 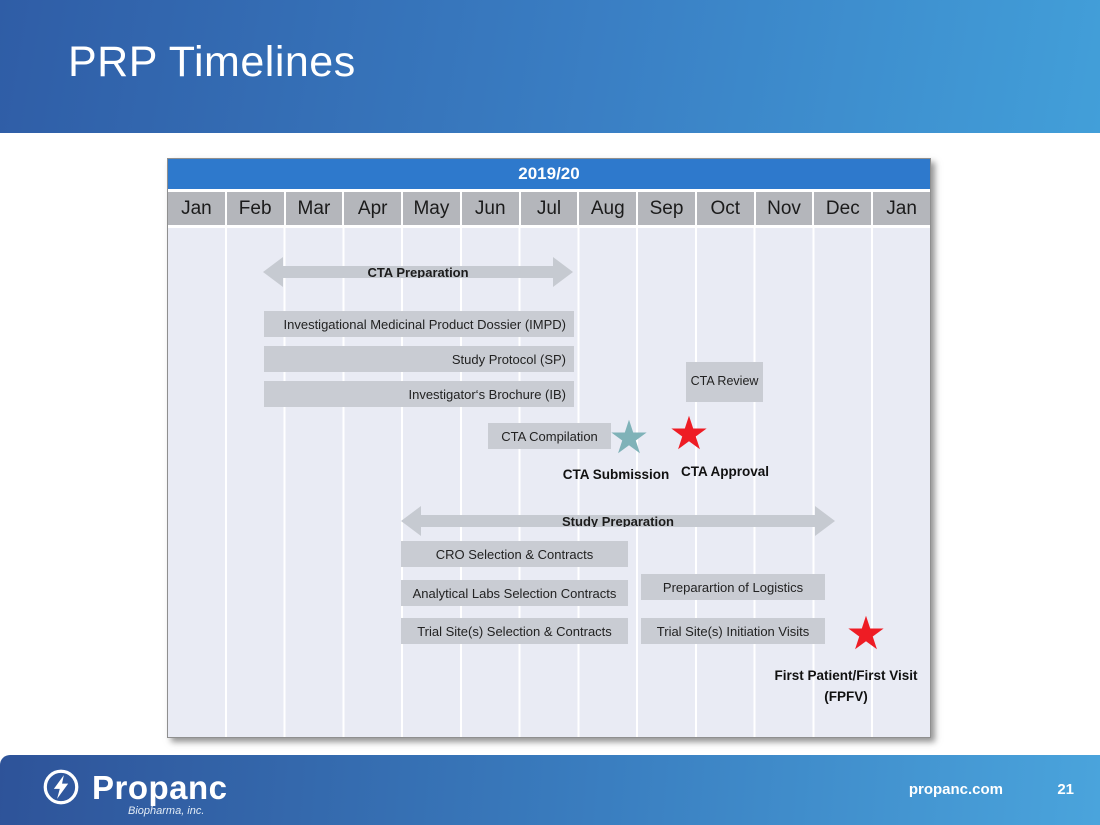 What do you see at coordinates (419, 359) in the screenshot?
I see `task-bar-study-protocol: Study Protocol (SP)` at bounding box center [419, 359].